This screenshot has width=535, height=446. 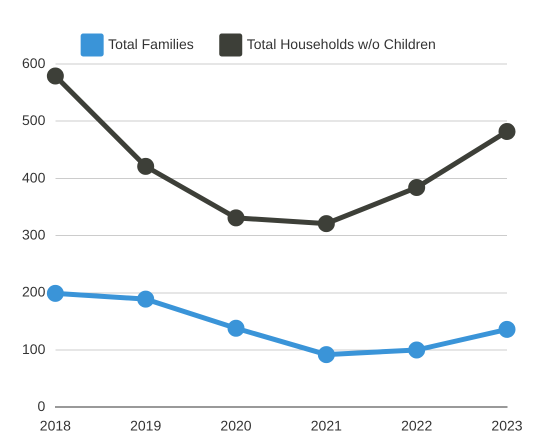 I want to click on x-tick-label: 2020, so click(x=236, y=425).